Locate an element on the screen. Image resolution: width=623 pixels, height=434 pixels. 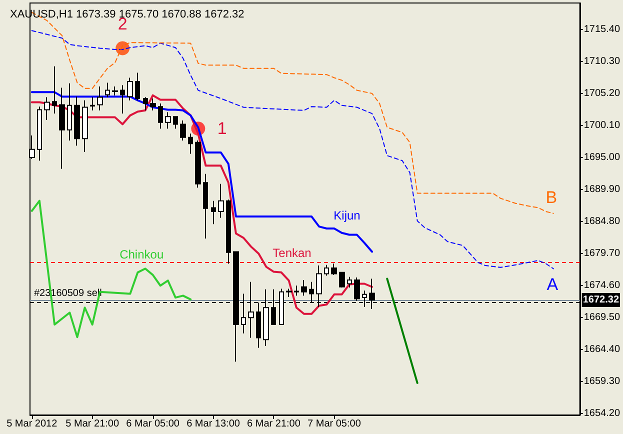
y-tick-label: 1705.20 is located at coordinates (602, 93).